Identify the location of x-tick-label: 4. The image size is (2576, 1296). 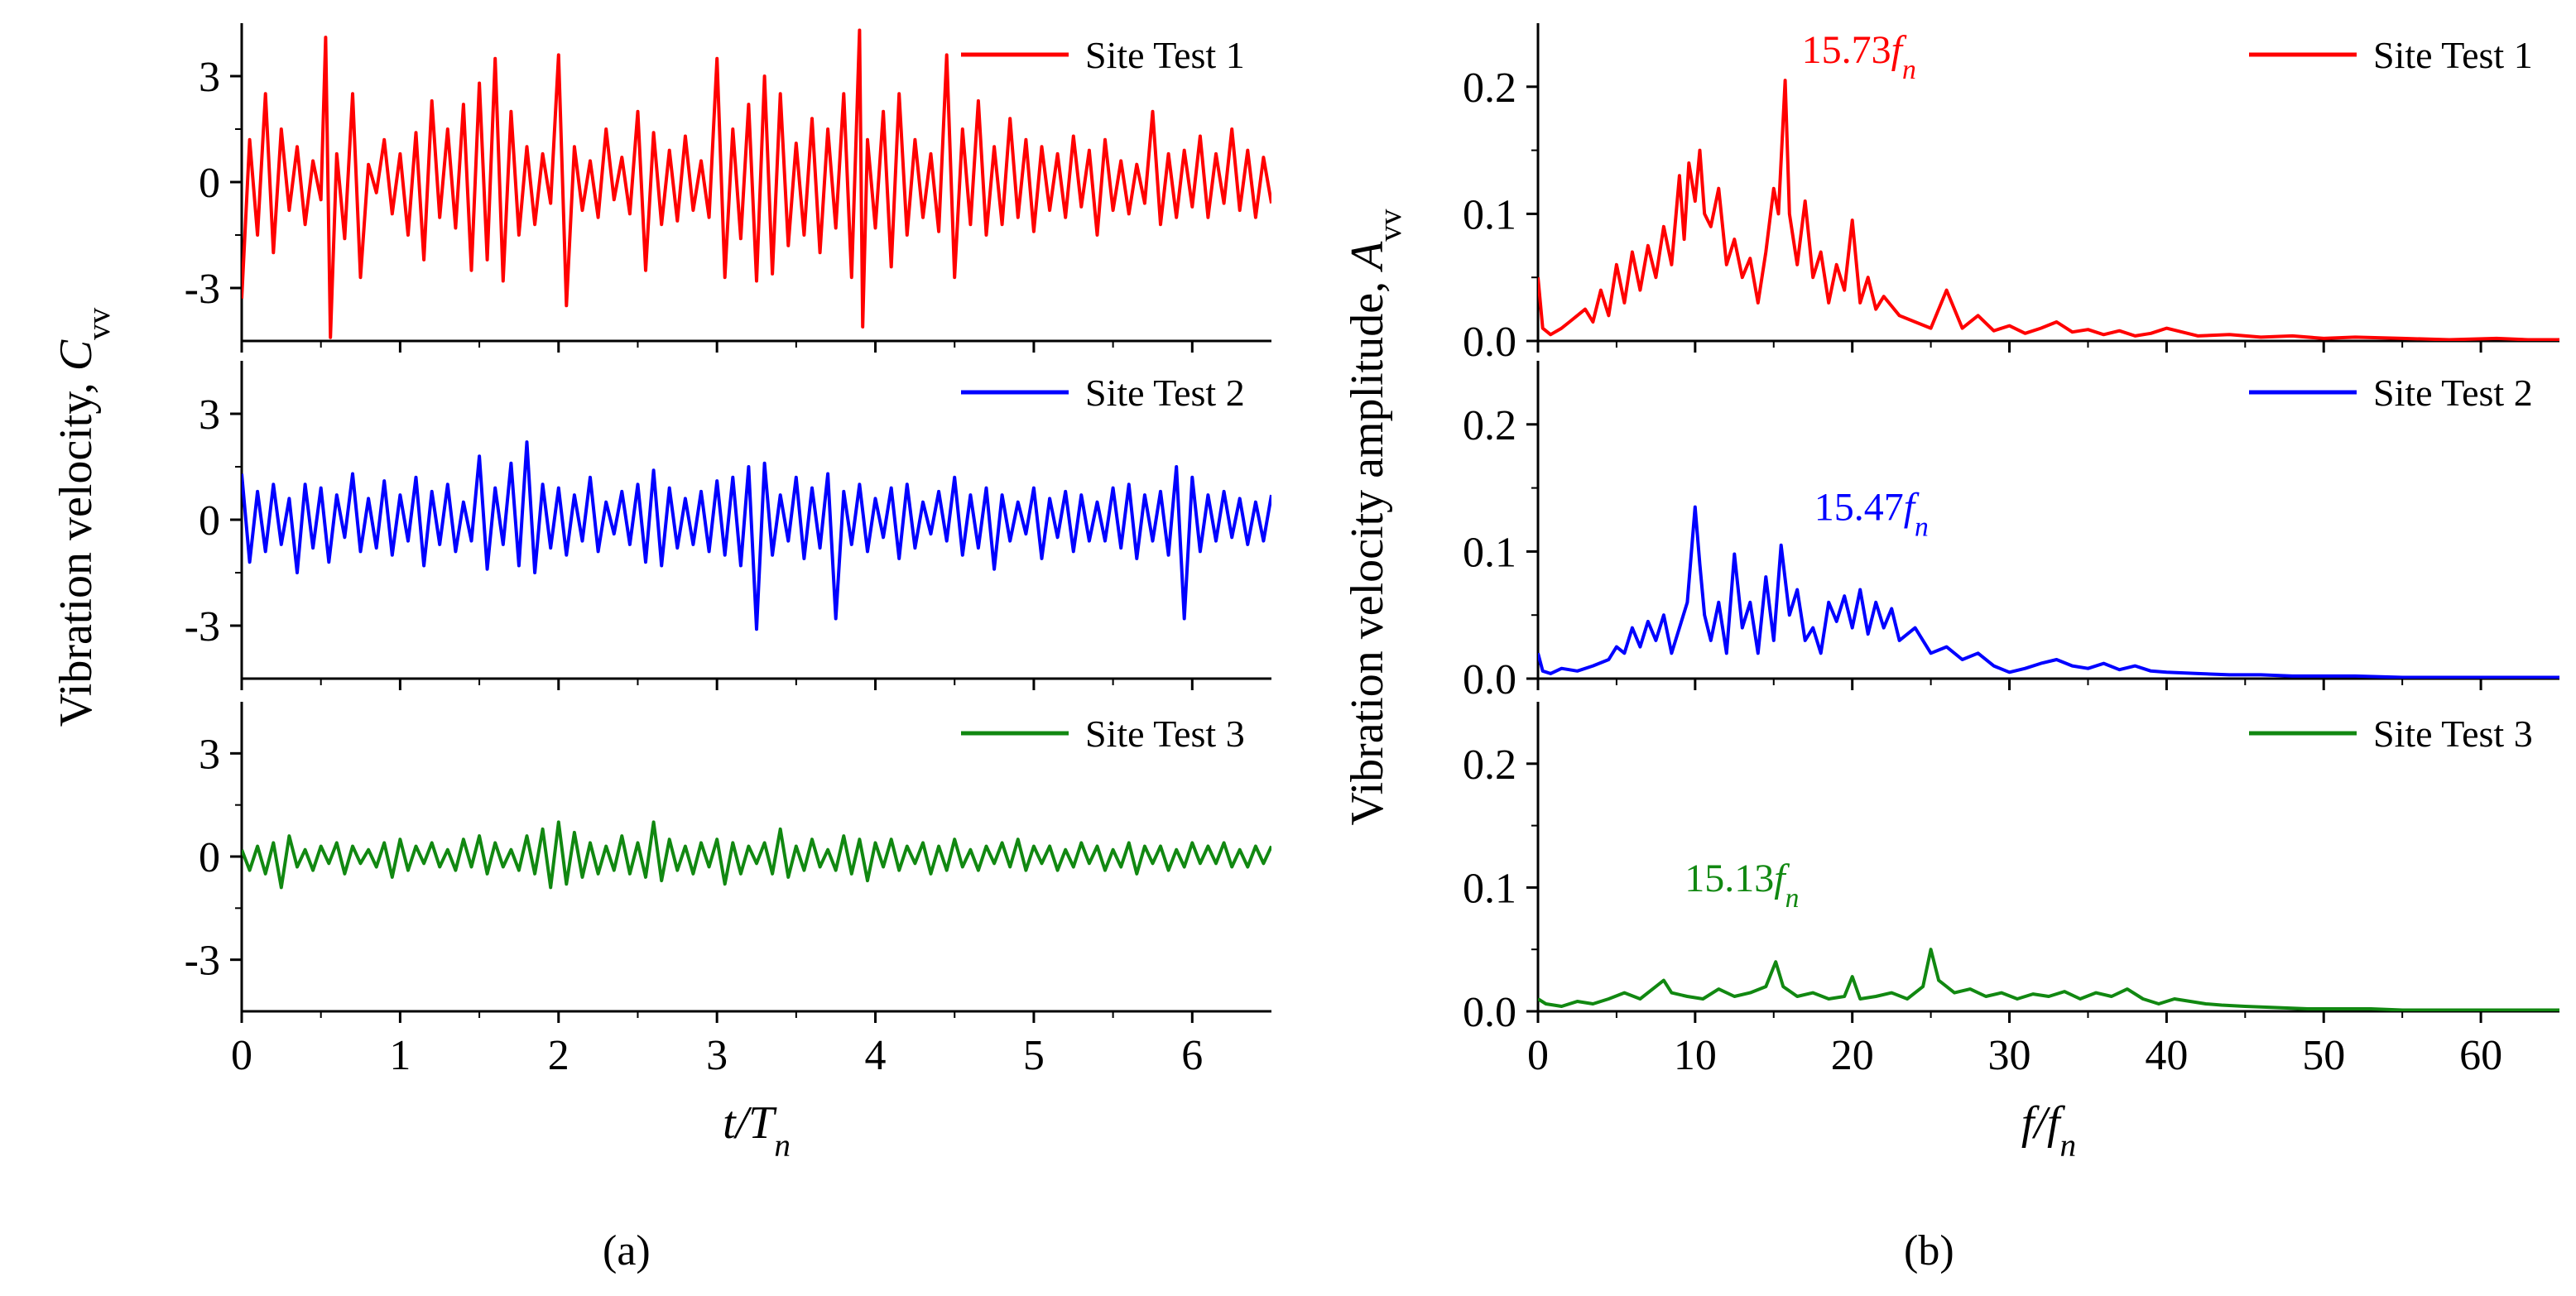
(876, 1055).